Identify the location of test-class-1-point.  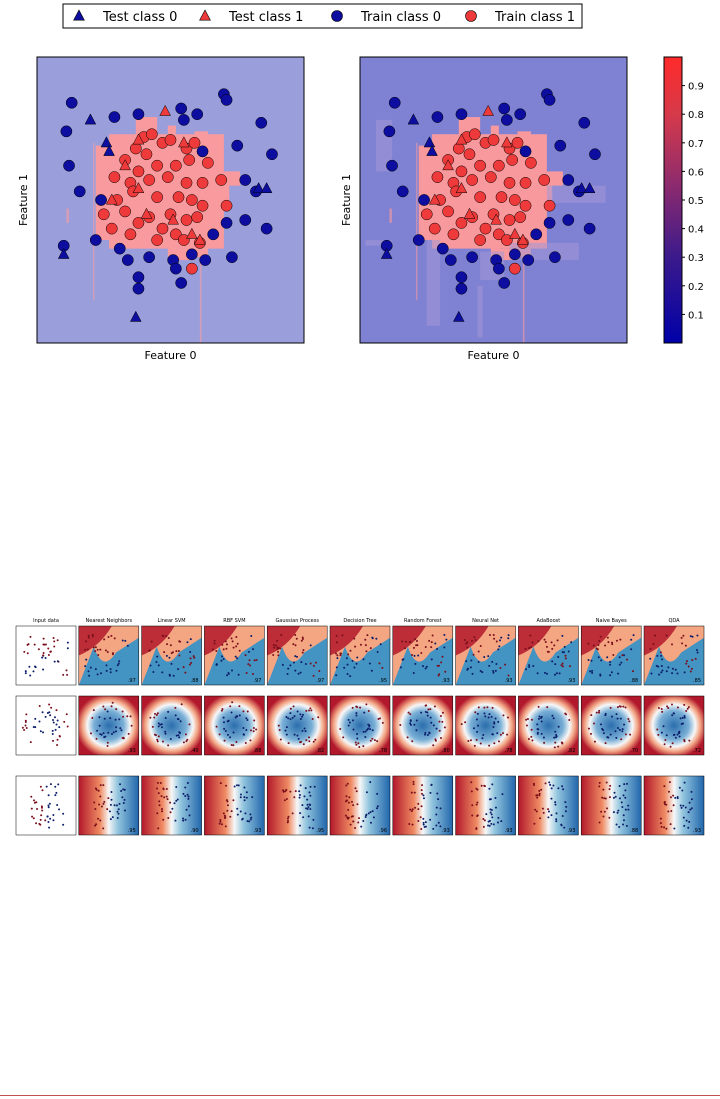
(448, 165).